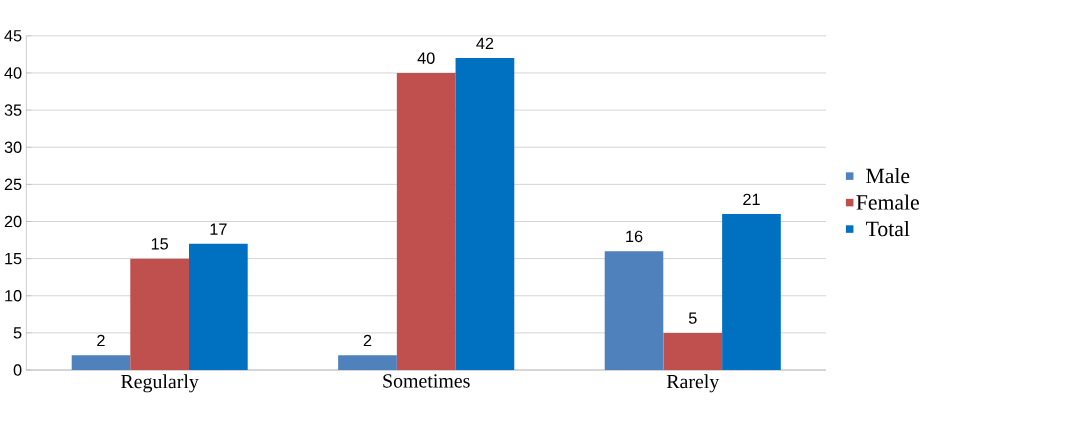 The height and width of the screenshot is (429, 1087). Describe the element at coordinates (13, 36) in the screenshot. I see `y-tick-label: 45` at that location.